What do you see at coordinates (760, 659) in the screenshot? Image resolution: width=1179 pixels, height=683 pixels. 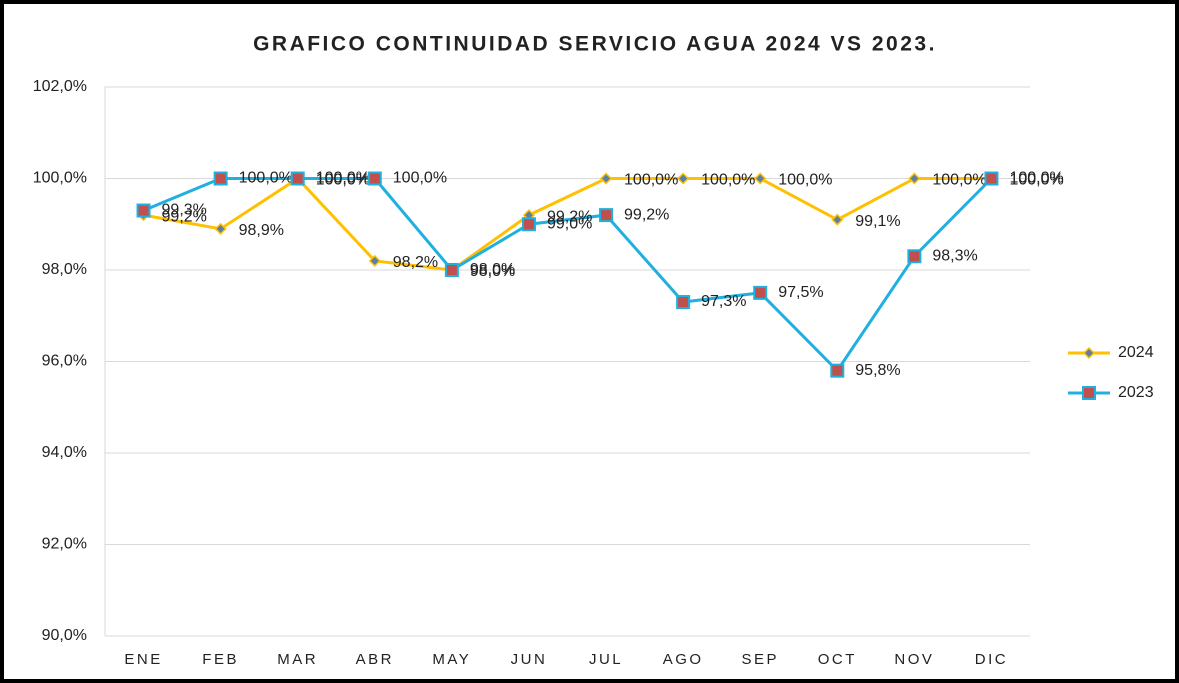 I see `x-tick-label: SEP` at bounding box center [760, 659].